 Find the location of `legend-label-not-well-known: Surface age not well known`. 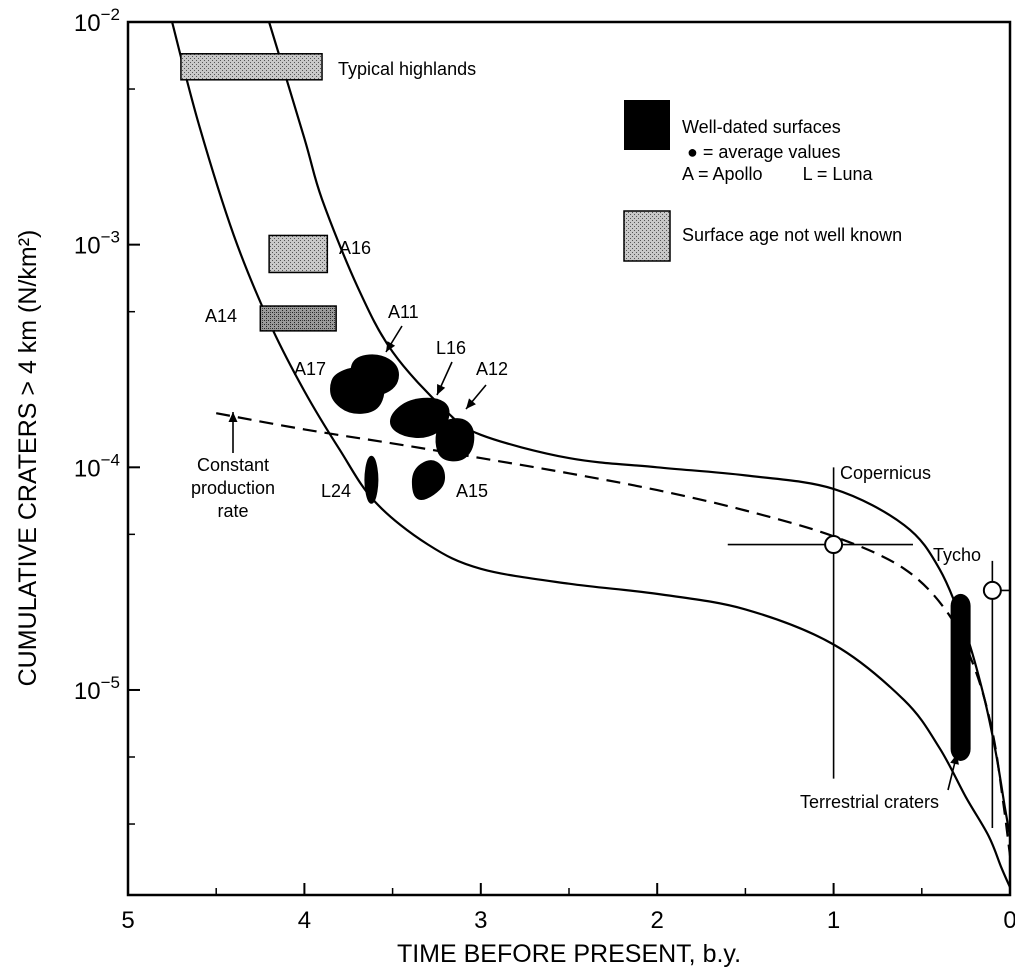

legend-label-not-well-known: Surface age not well known is located at coordinates (792, 235).